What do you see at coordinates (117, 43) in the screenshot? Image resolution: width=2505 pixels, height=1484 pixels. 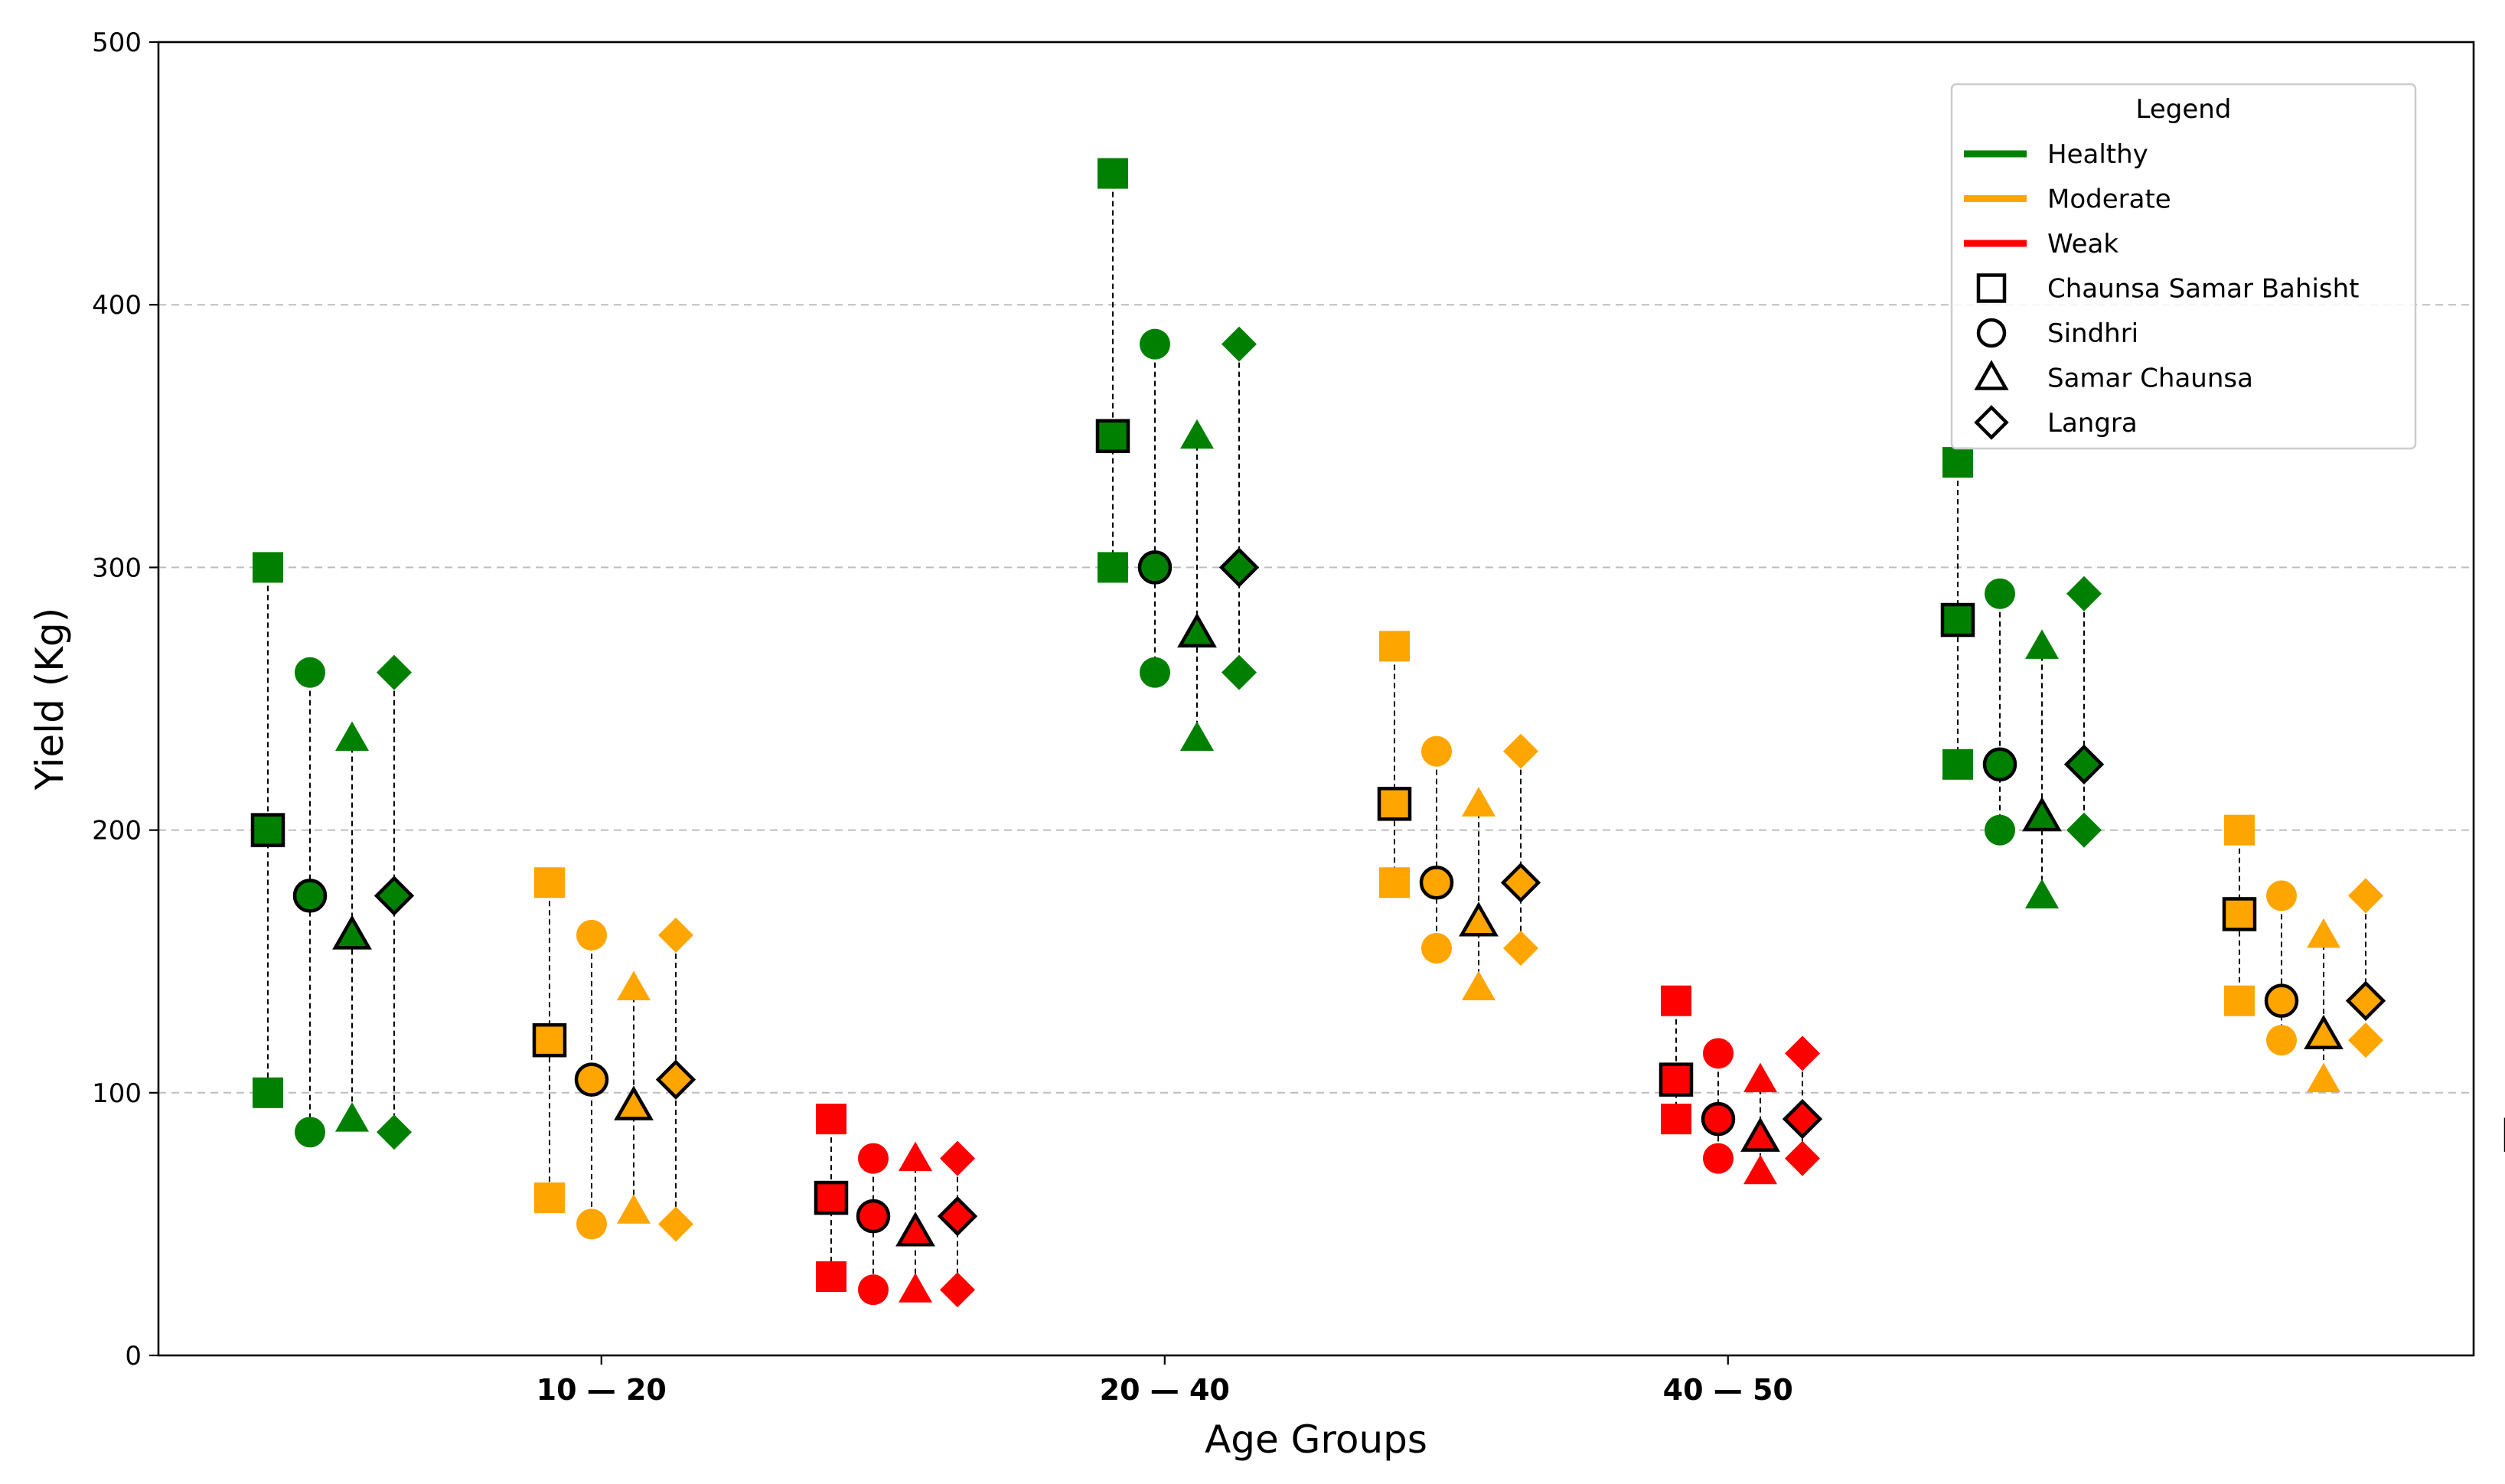 I see `y-tick-label: 500` at bounding box center [117, 43].